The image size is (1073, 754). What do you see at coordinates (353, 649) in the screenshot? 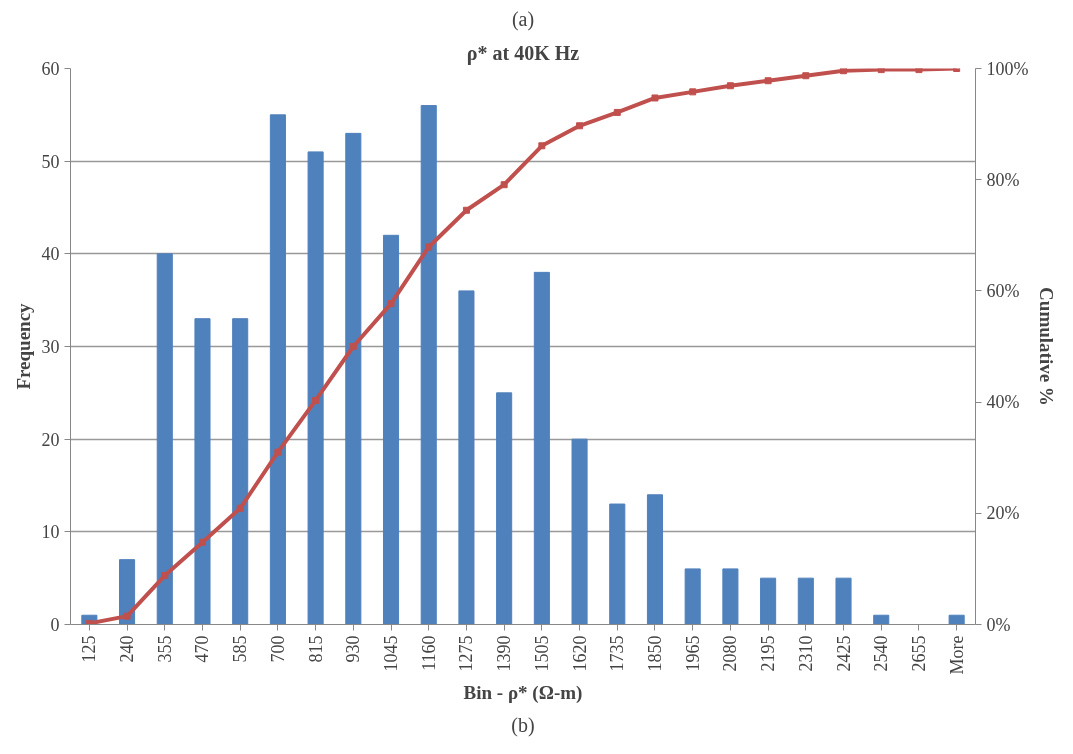
I see `x-tick-label: 930` at bounding box center [353, 649].